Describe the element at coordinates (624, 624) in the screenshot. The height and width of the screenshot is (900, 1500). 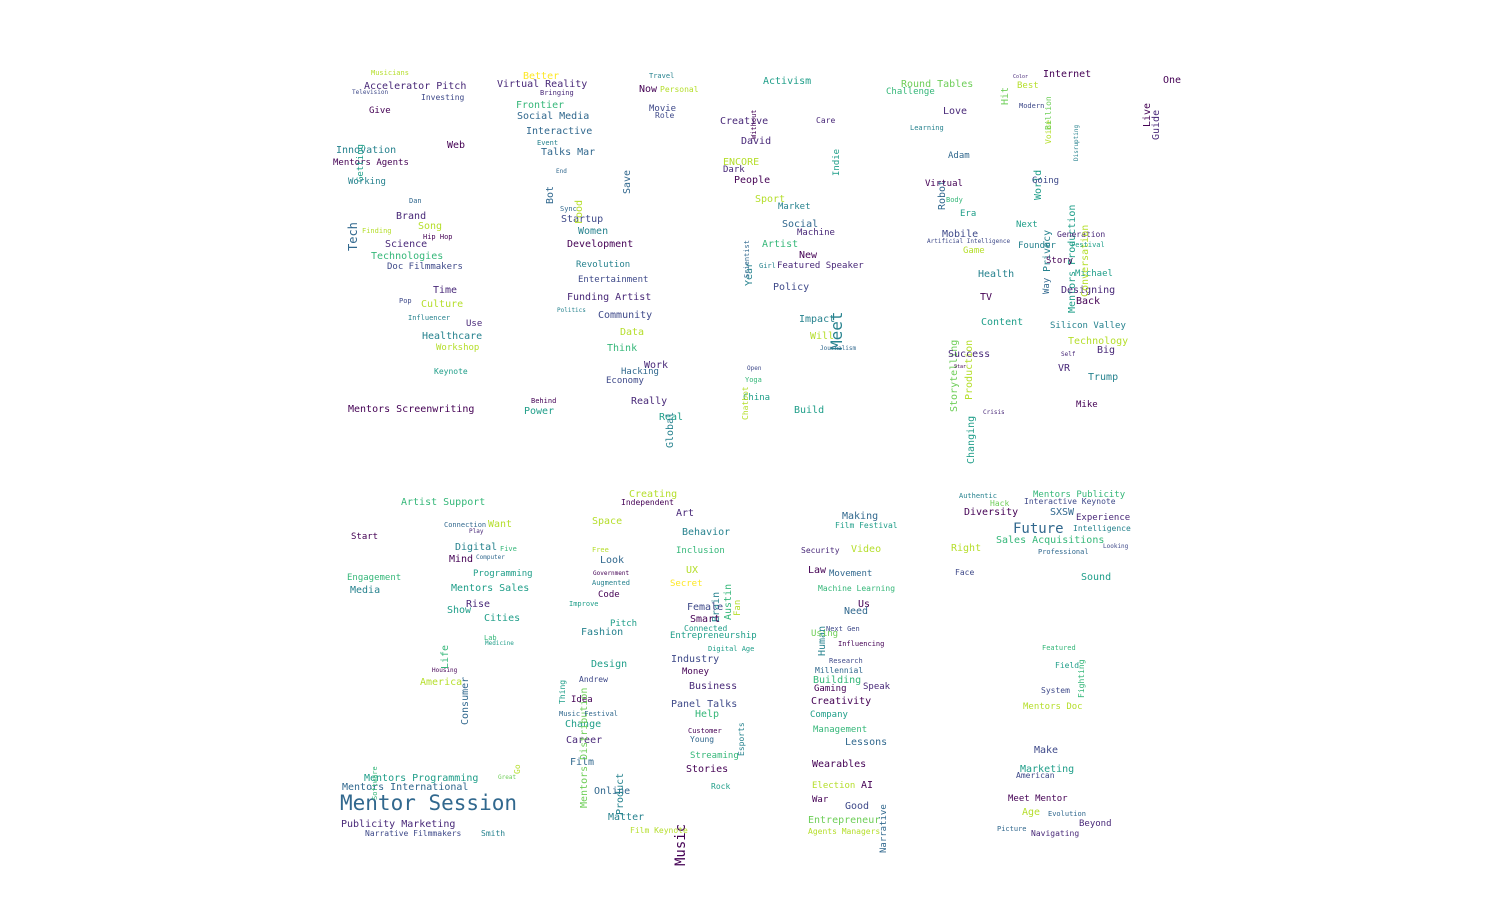
I see `cloud-word: Pitch` at that location.